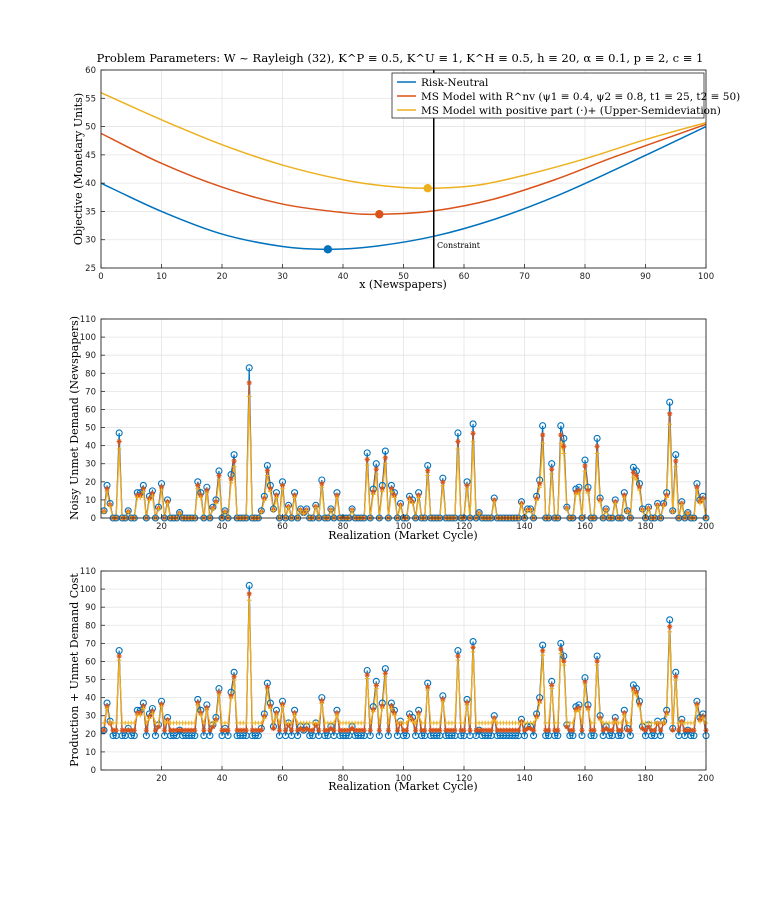 This screenshot has height=919, width=778. I want to click on legend-label-rn: Risk-Neutral, so click(455, 83).